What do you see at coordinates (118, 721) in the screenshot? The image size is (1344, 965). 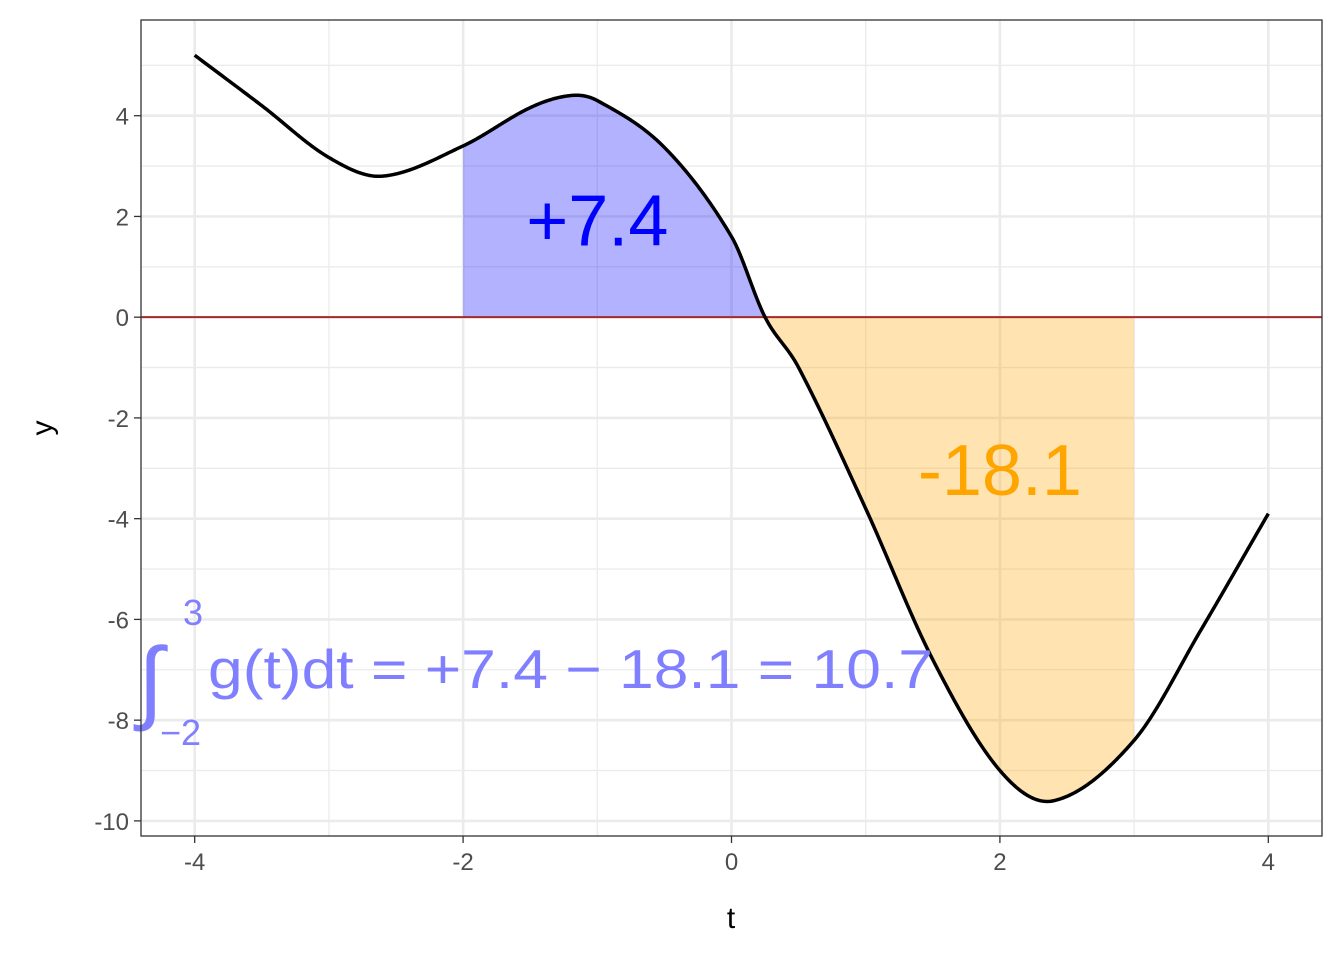 I see `y-tick-label: -8` at bounding box center [118, 721].